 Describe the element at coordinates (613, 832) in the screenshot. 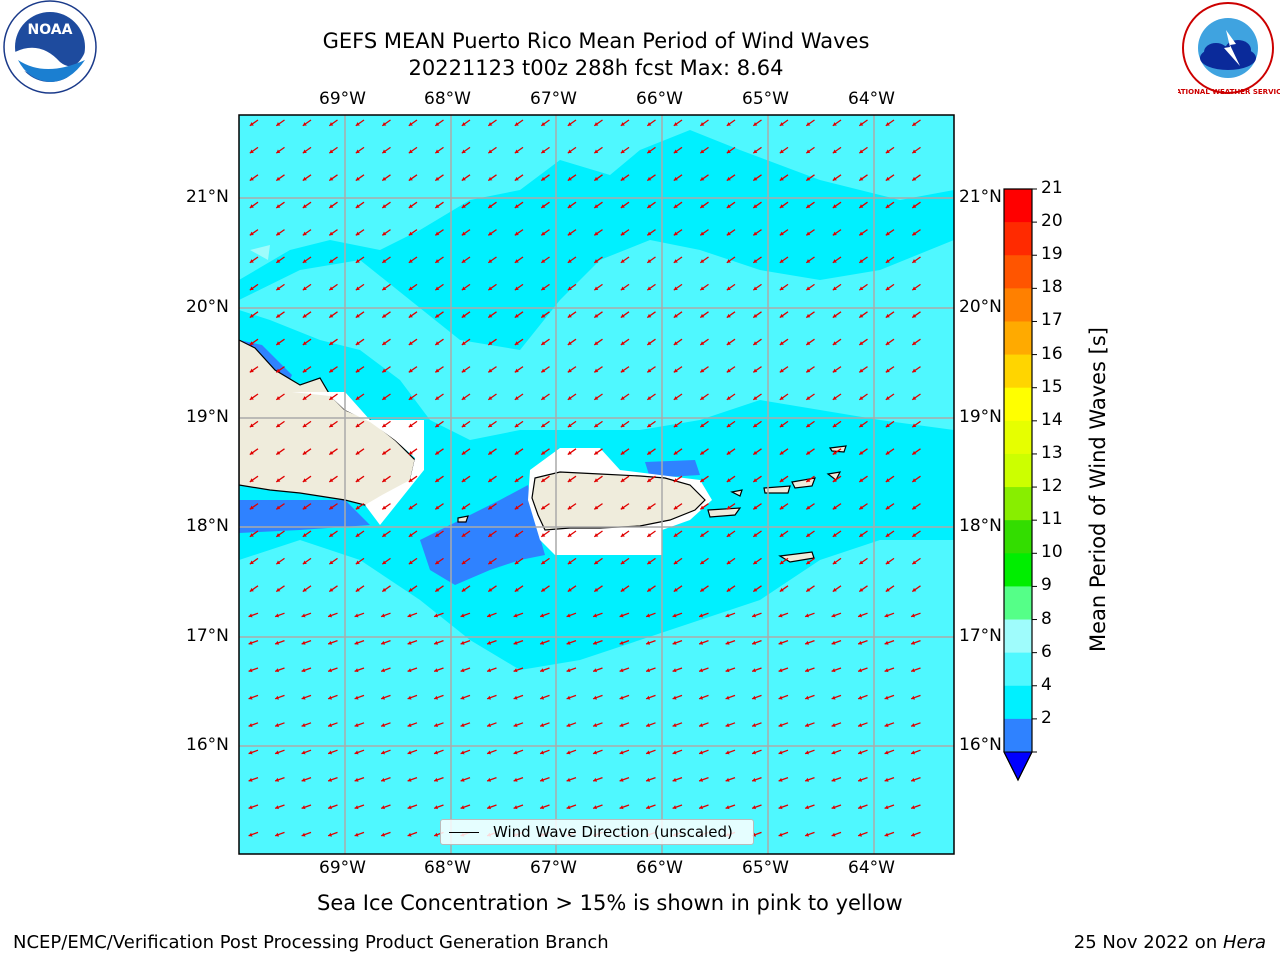

I see `legend-label: Wind Wave Direction (unscaled)` at that location.